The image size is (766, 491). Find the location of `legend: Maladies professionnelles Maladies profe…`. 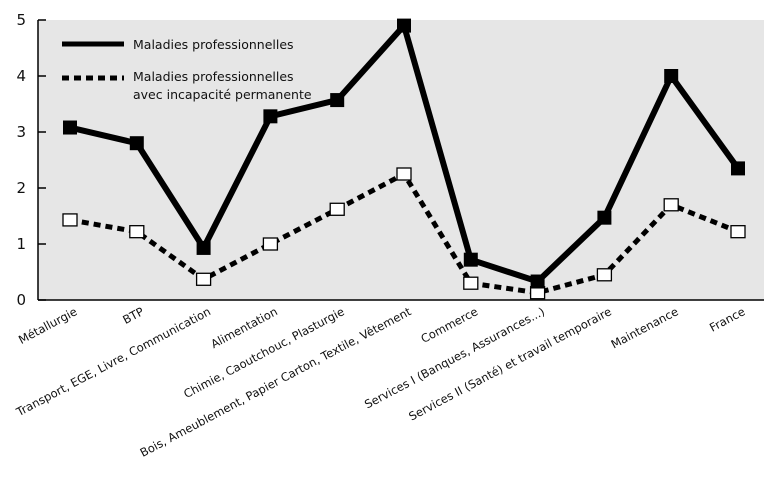

legend: Maladies professionnelles Maladies profe… is located at coordinates (187, 69).